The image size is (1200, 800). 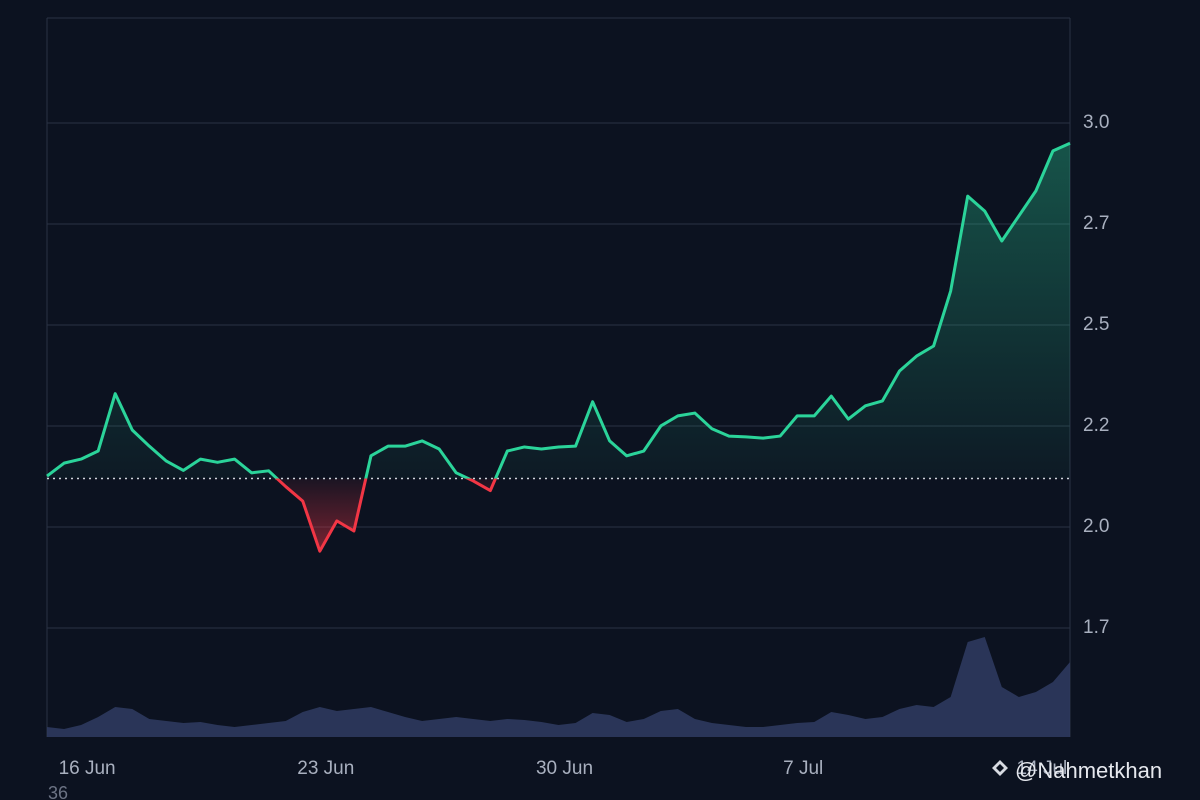 What do you see at coordinates (1096, 122) in the screenshot?
I see `y-tick-label: 3.0` at bounding box center [1096, 122].